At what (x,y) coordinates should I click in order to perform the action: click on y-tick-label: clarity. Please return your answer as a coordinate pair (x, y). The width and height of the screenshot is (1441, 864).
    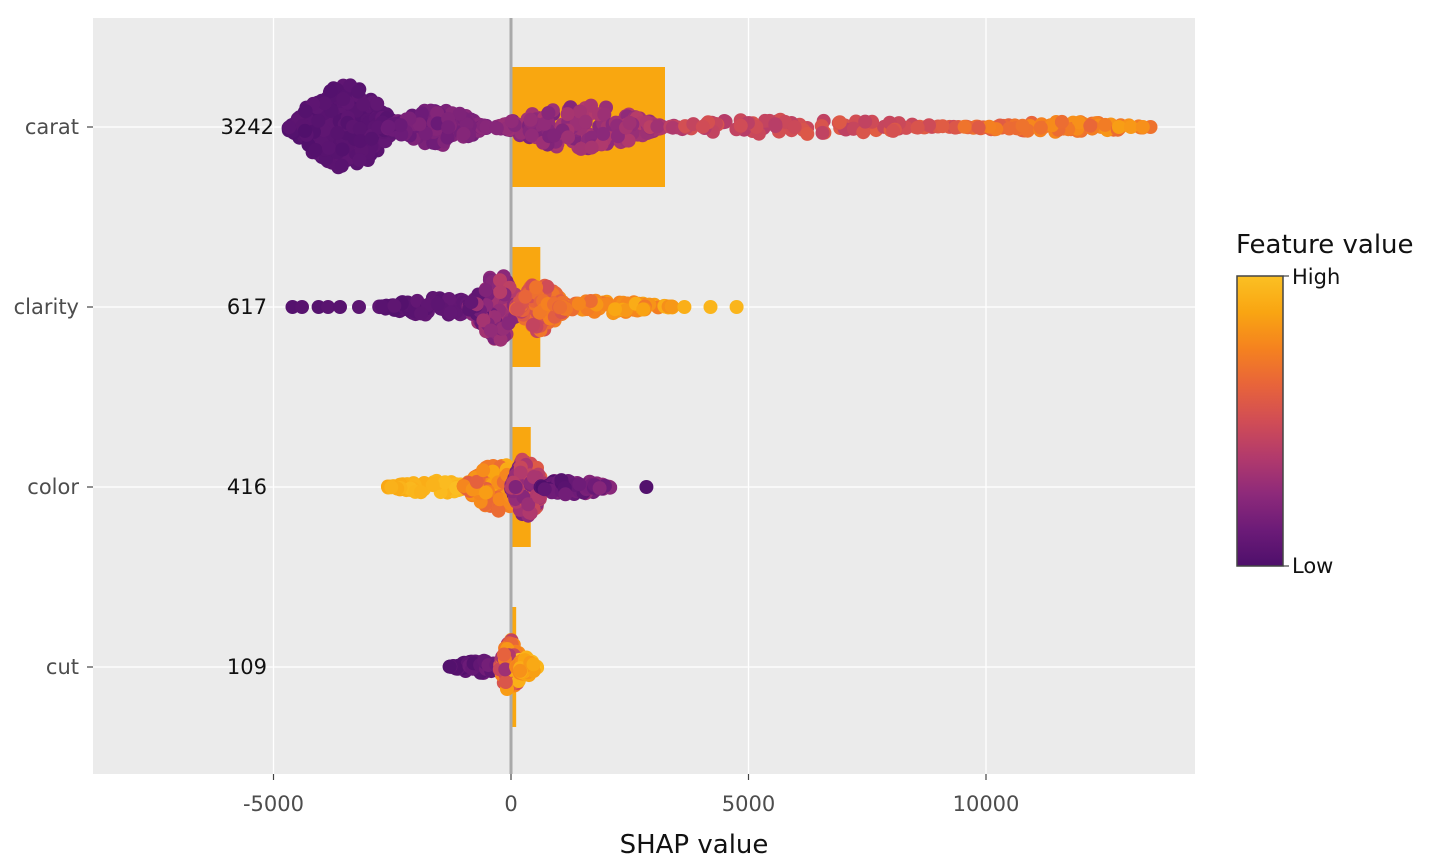
    Looking at the image, I should click on (46, 307).